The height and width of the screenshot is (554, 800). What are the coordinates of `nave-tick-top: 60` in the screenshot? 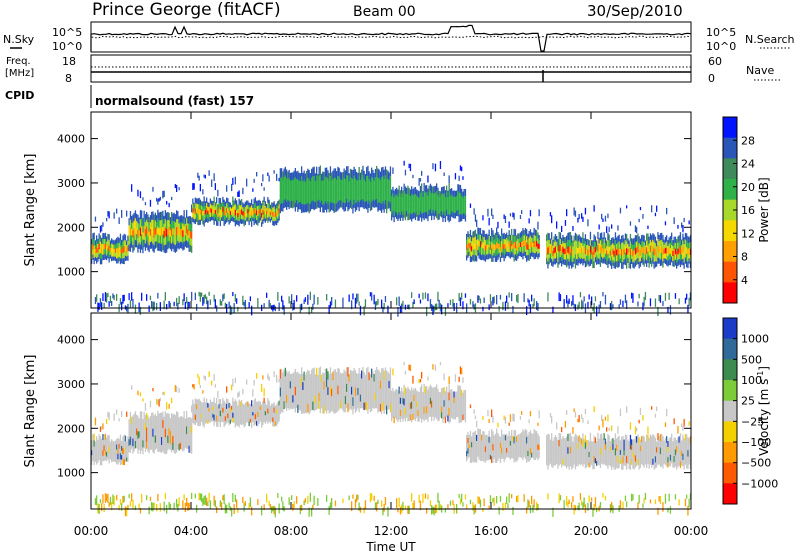 It's located at (715, 61).